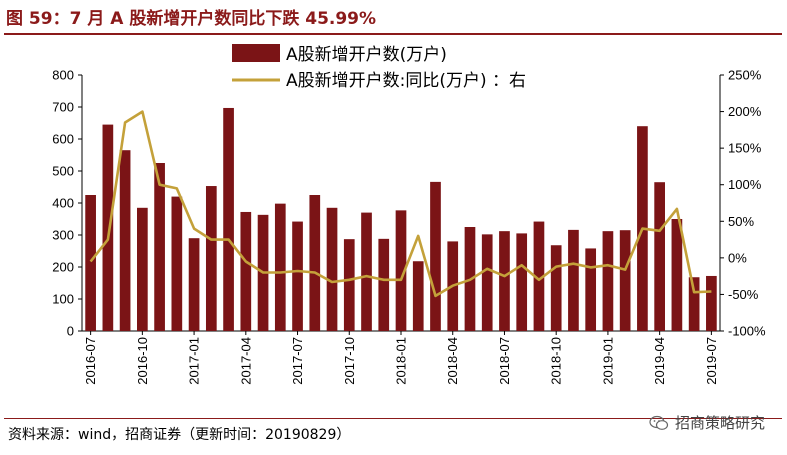 The width and height of the screenshot is (787, 455). Describe the element at coordinates (245, 361) in the screenshot. I see `x-tick-label: 2017-04` at that location.